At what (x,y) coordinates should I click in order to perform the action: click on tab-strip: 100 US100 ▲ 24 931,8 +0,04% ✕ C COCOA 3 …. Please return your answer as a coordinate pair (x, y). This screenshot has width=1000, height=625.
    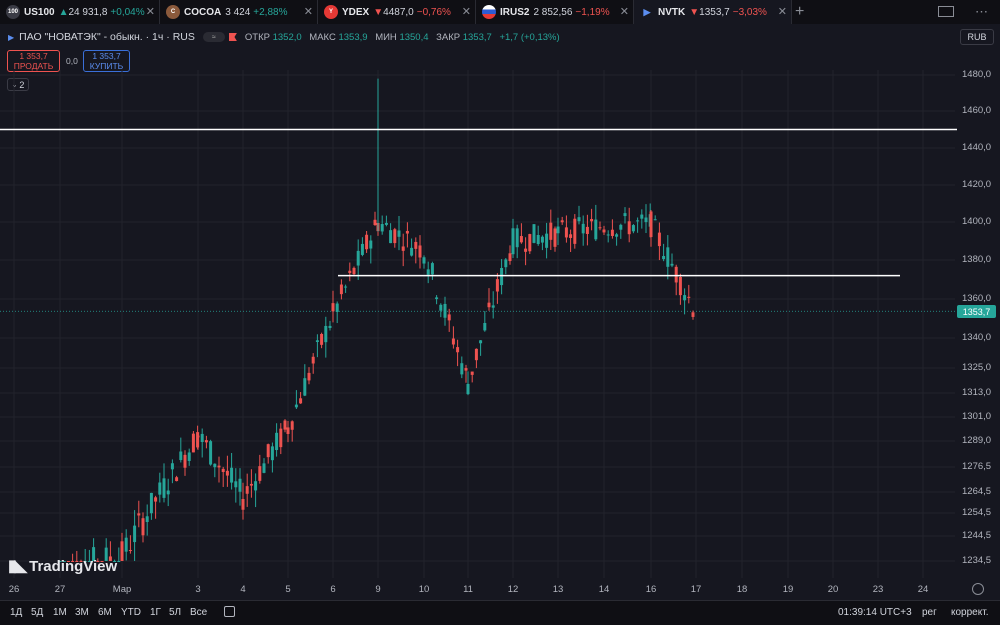
    Looking at the image, I should click on (500, 12).